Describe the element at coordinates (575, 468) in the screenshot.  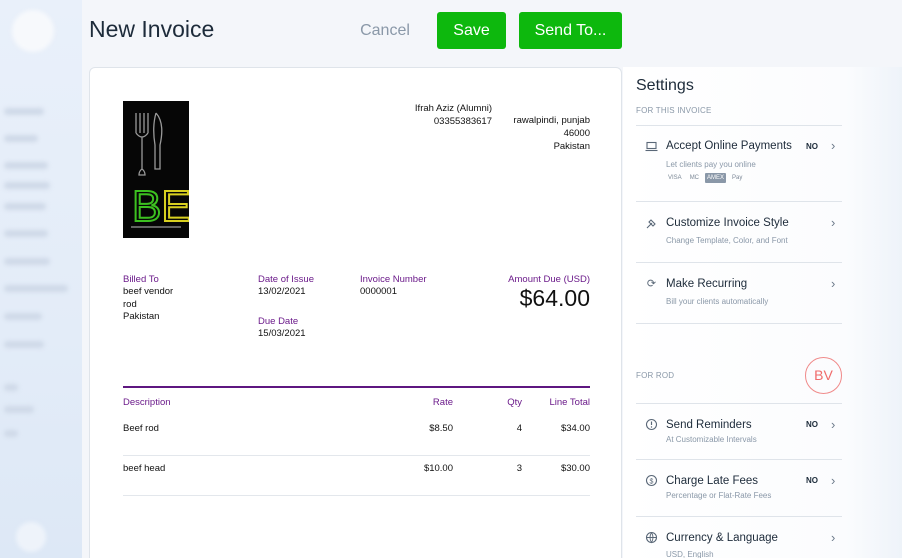
I see `line-total: $30.00` at that location.